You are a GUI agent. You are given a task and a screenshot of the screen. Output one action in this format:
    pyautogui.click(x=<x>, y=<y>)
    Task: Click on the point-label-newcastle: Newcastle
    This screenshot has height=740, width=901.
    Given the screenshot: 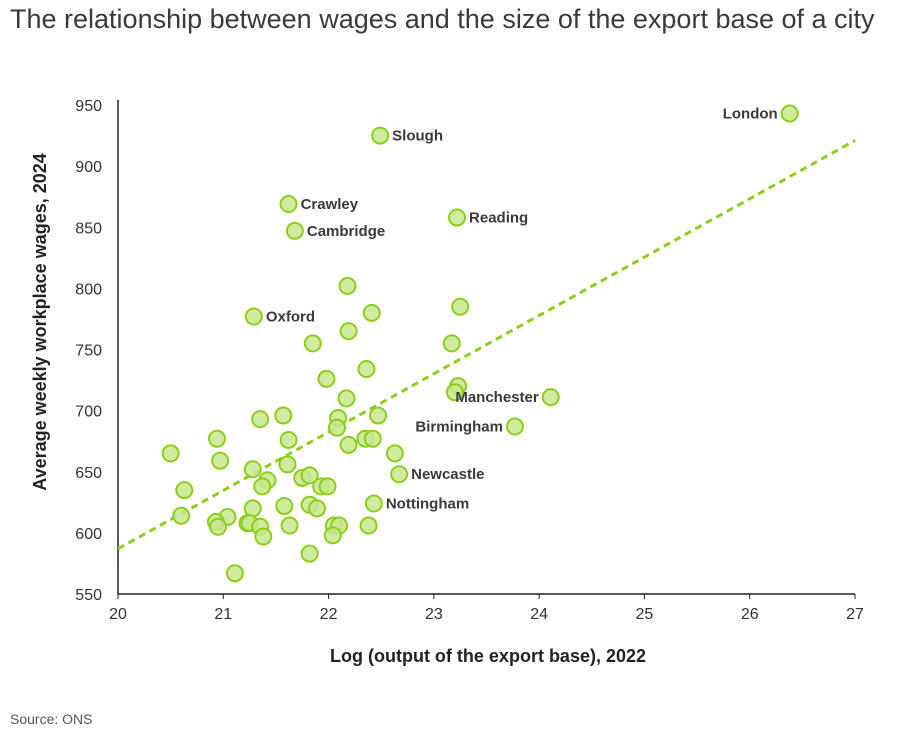 What is the action you would take?
    pyautogui.click(x=447, y=474)
    